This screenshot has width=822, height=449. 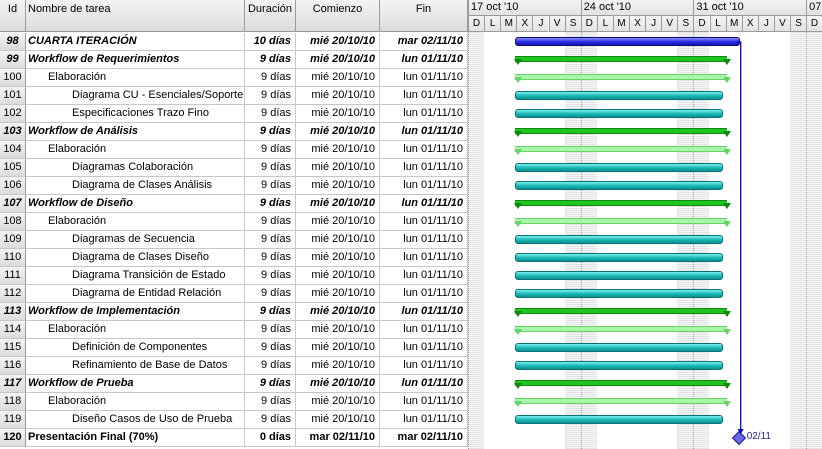 What do you see at coordinates (13, 16) in the screenshot?
I see `column-header-id: Id` at bounding box center [13, 16].